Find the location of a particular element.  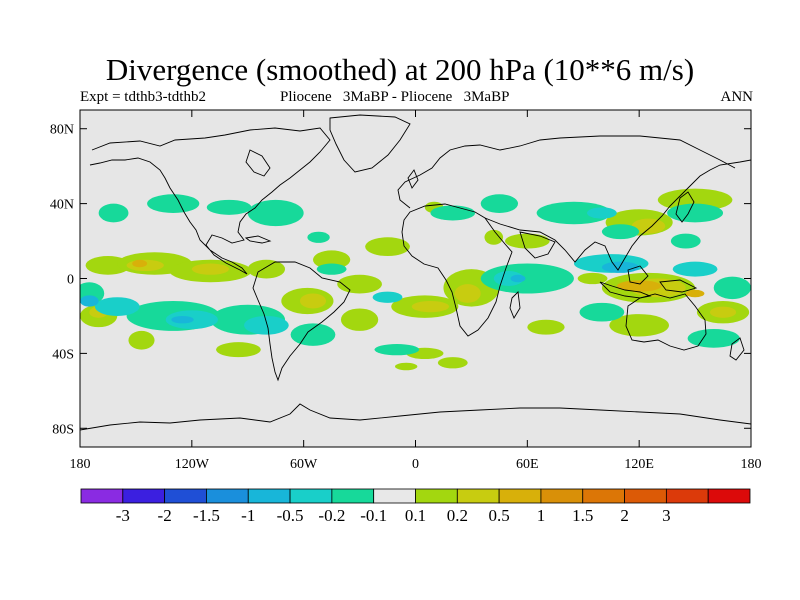

lat-tick-label: 0 is located at coordinates (70, 280).